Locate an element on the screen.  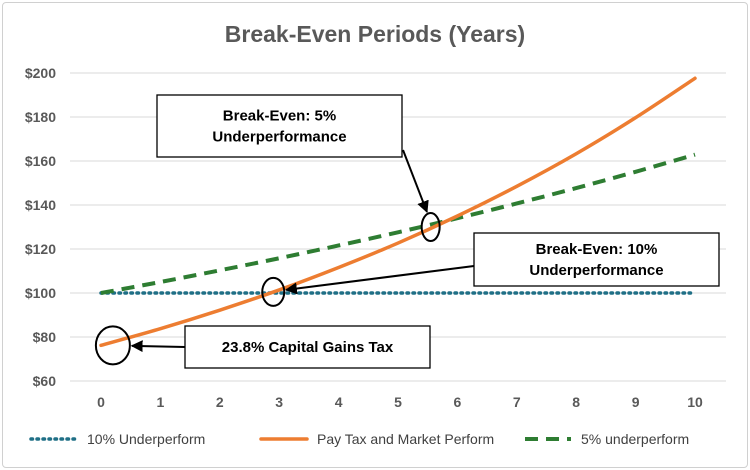
y-tick-label: $200 is located at coordinates (40, 73).